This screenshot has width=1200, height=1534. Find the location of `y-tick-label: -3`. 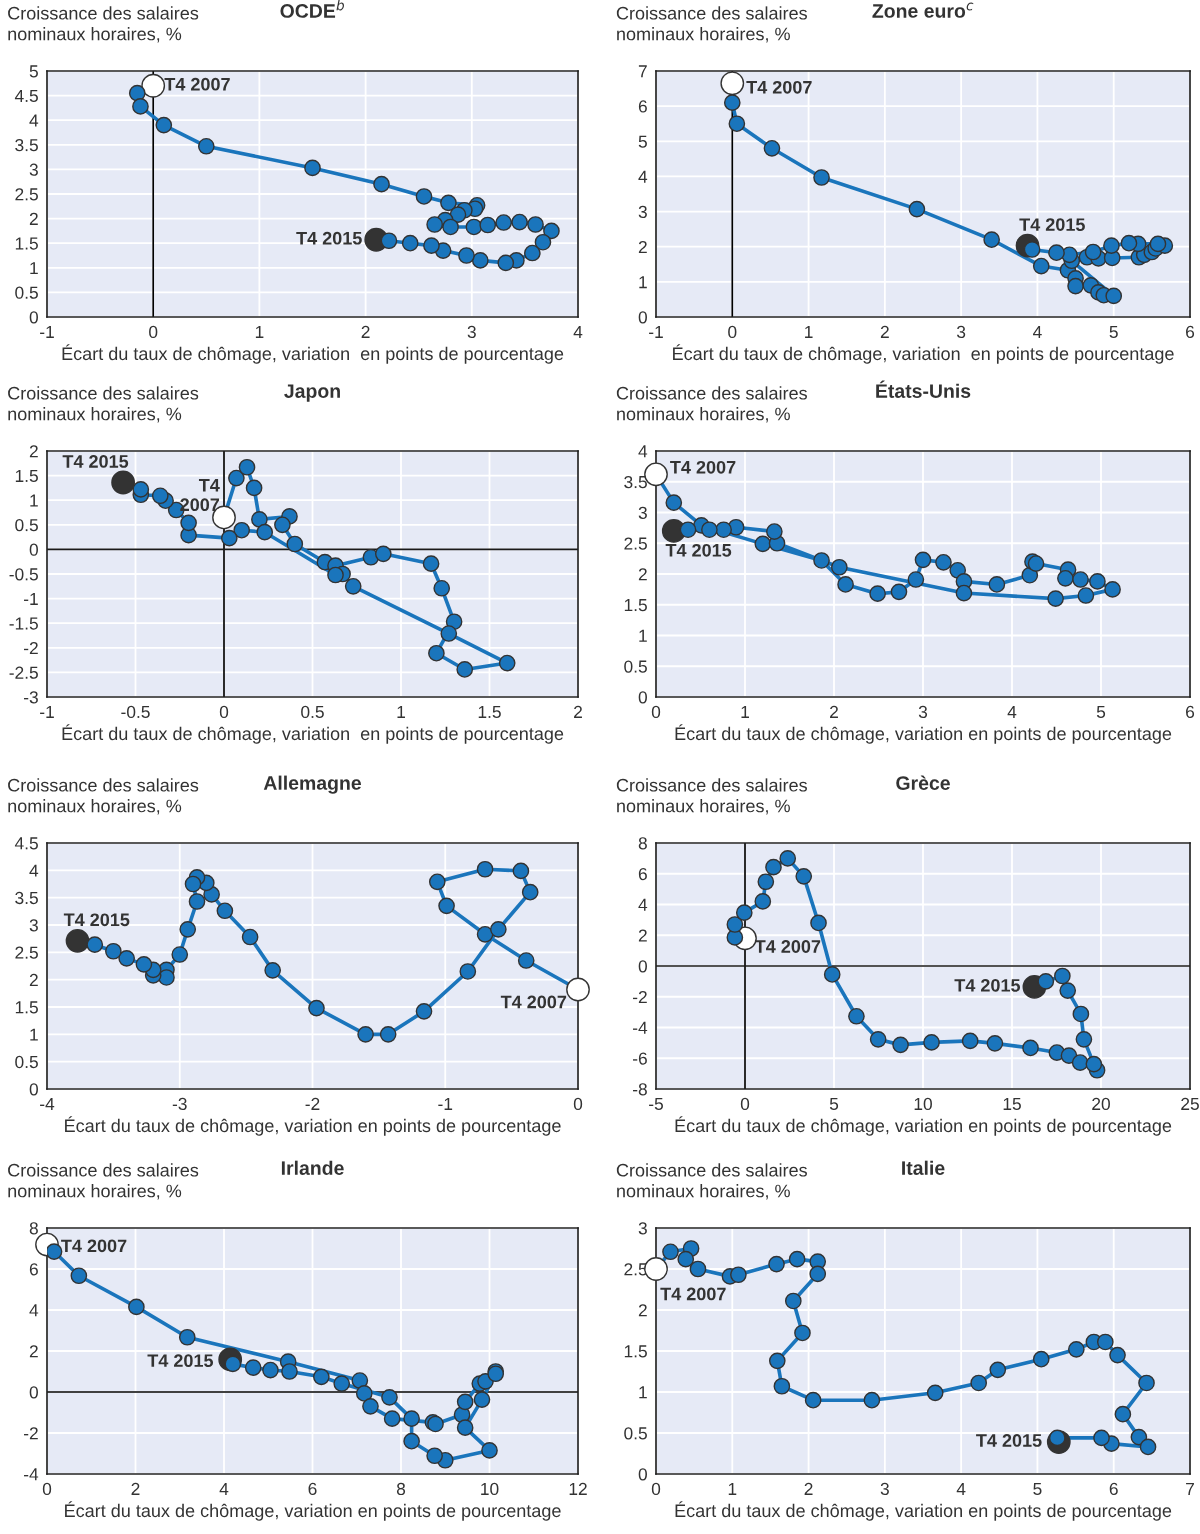

y-tick-label: -3 is located at coordinates (31, 697).